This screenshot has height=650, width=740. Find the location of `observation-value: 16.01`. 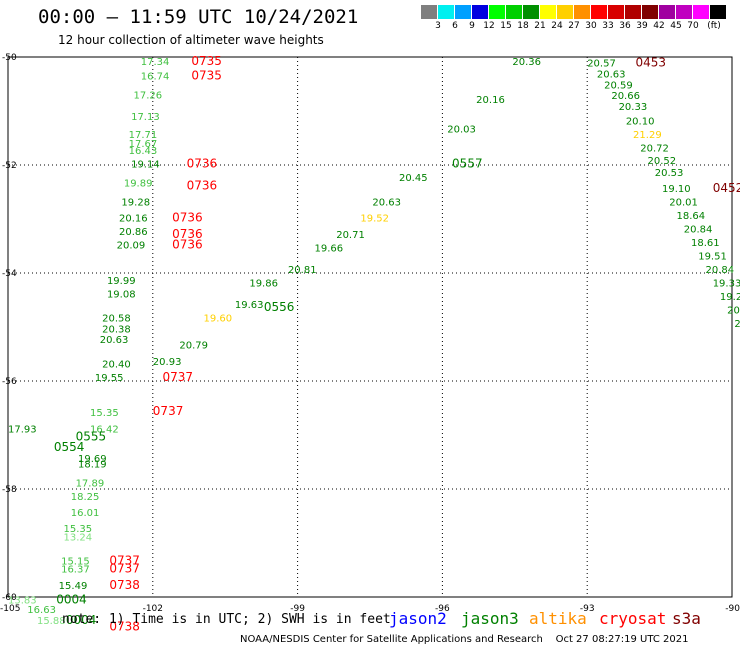

observation-value: 16.01 is located at coordinates (85, 513).